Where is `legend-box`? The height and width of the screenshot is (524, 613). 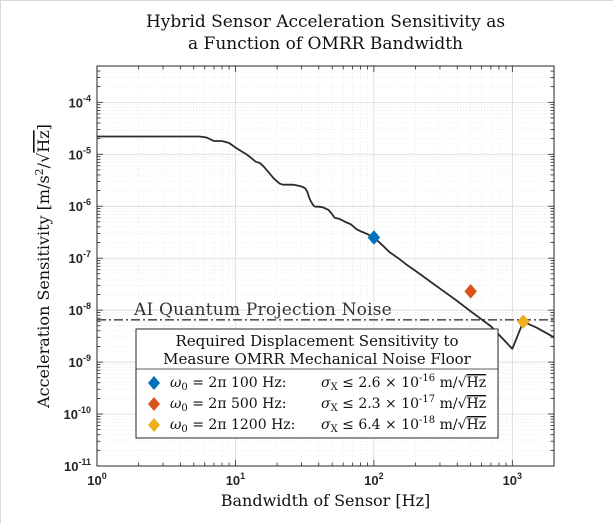 legend-box is located at coordinates (317, 383).